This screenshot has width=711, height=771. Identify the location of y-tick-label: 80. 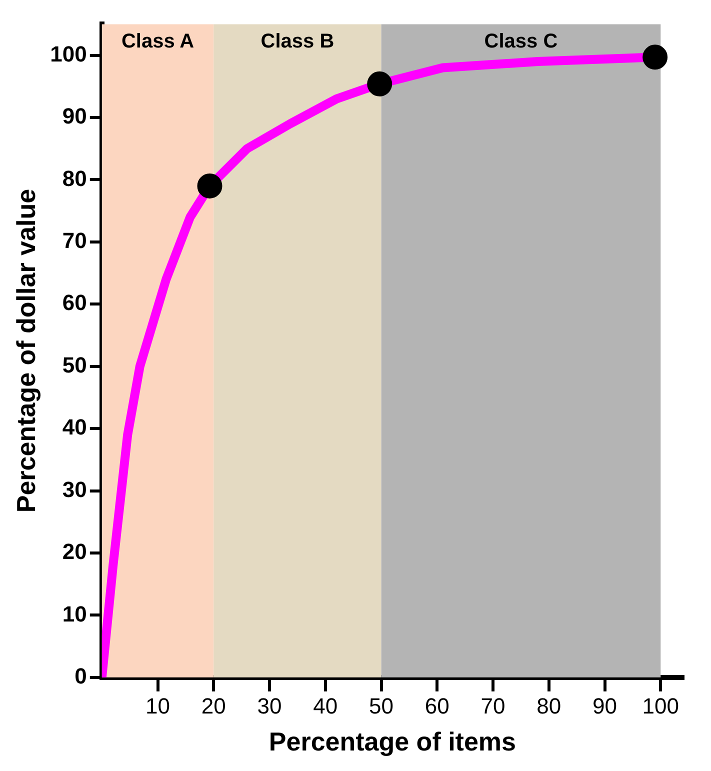
(74, 178).